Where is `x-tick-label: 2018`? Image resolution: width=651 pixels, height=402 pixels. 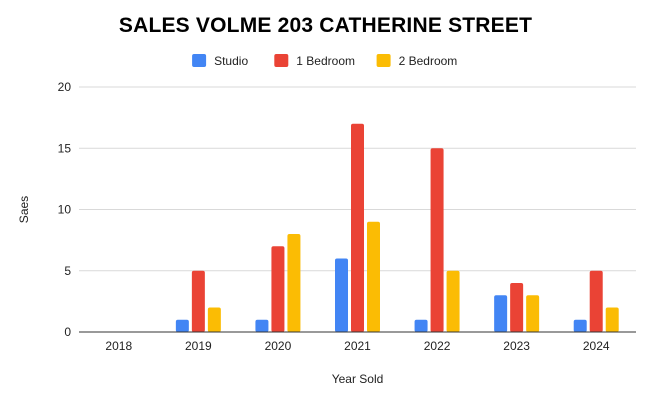
x-tick-label: 2018 is located at coordinates (118, 346).